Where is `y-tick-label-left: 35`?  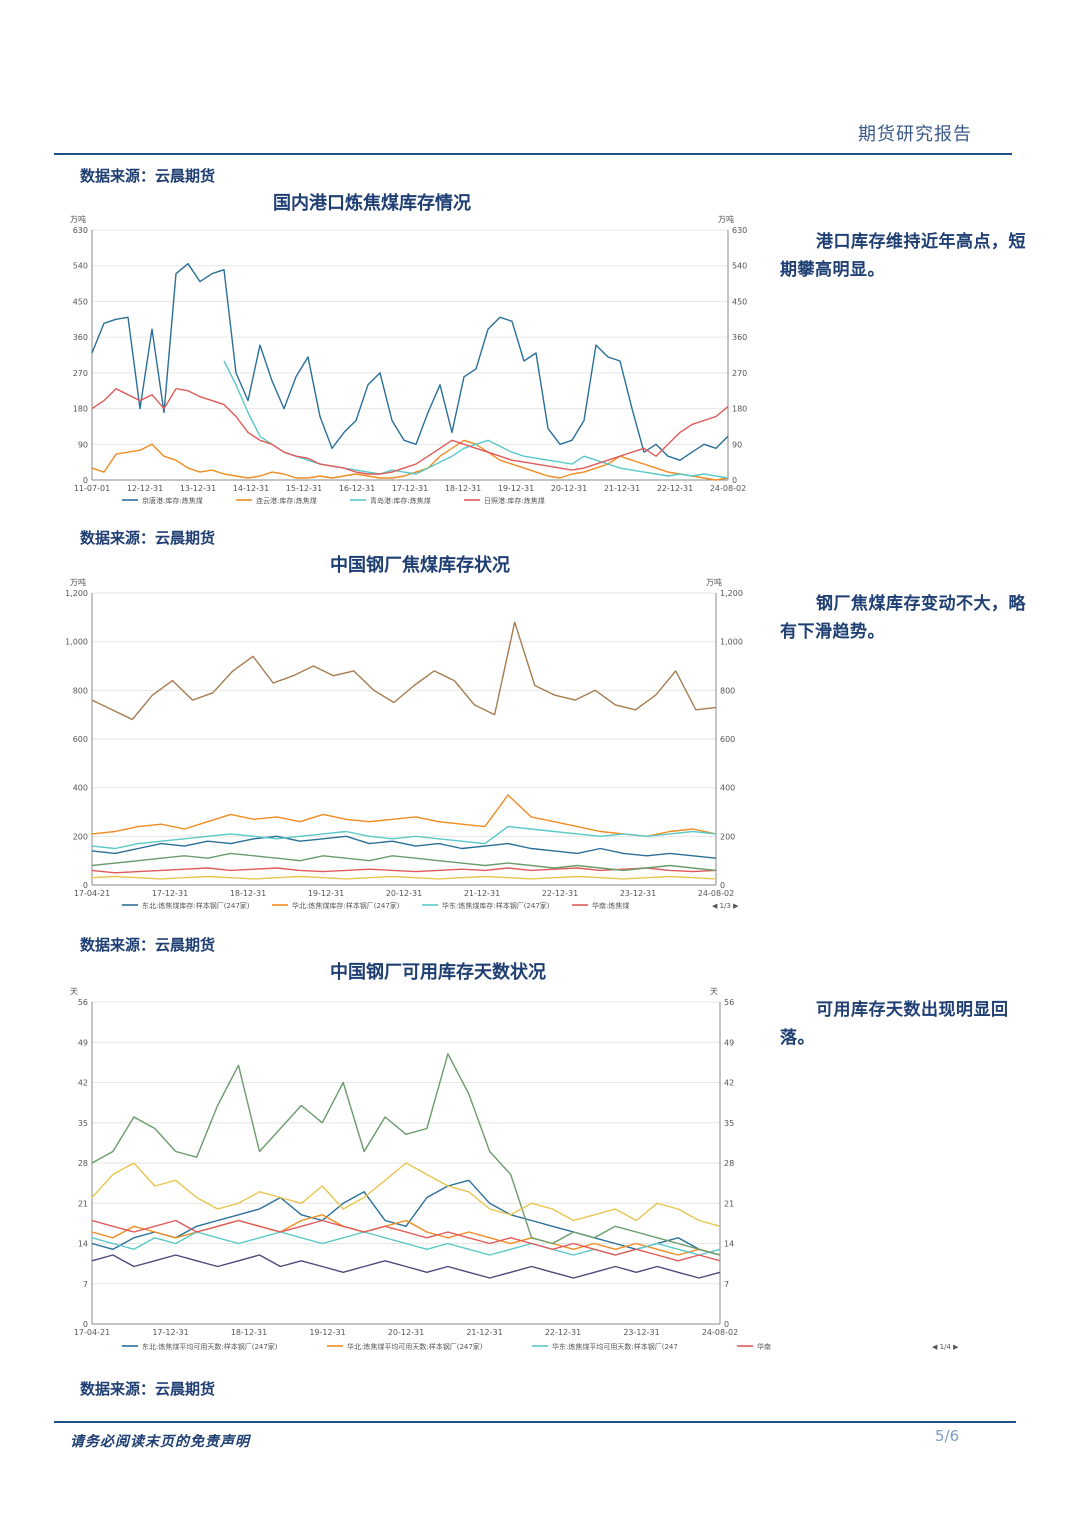 y-tick-label-left: 35 is located at coordinates (83, 1123).